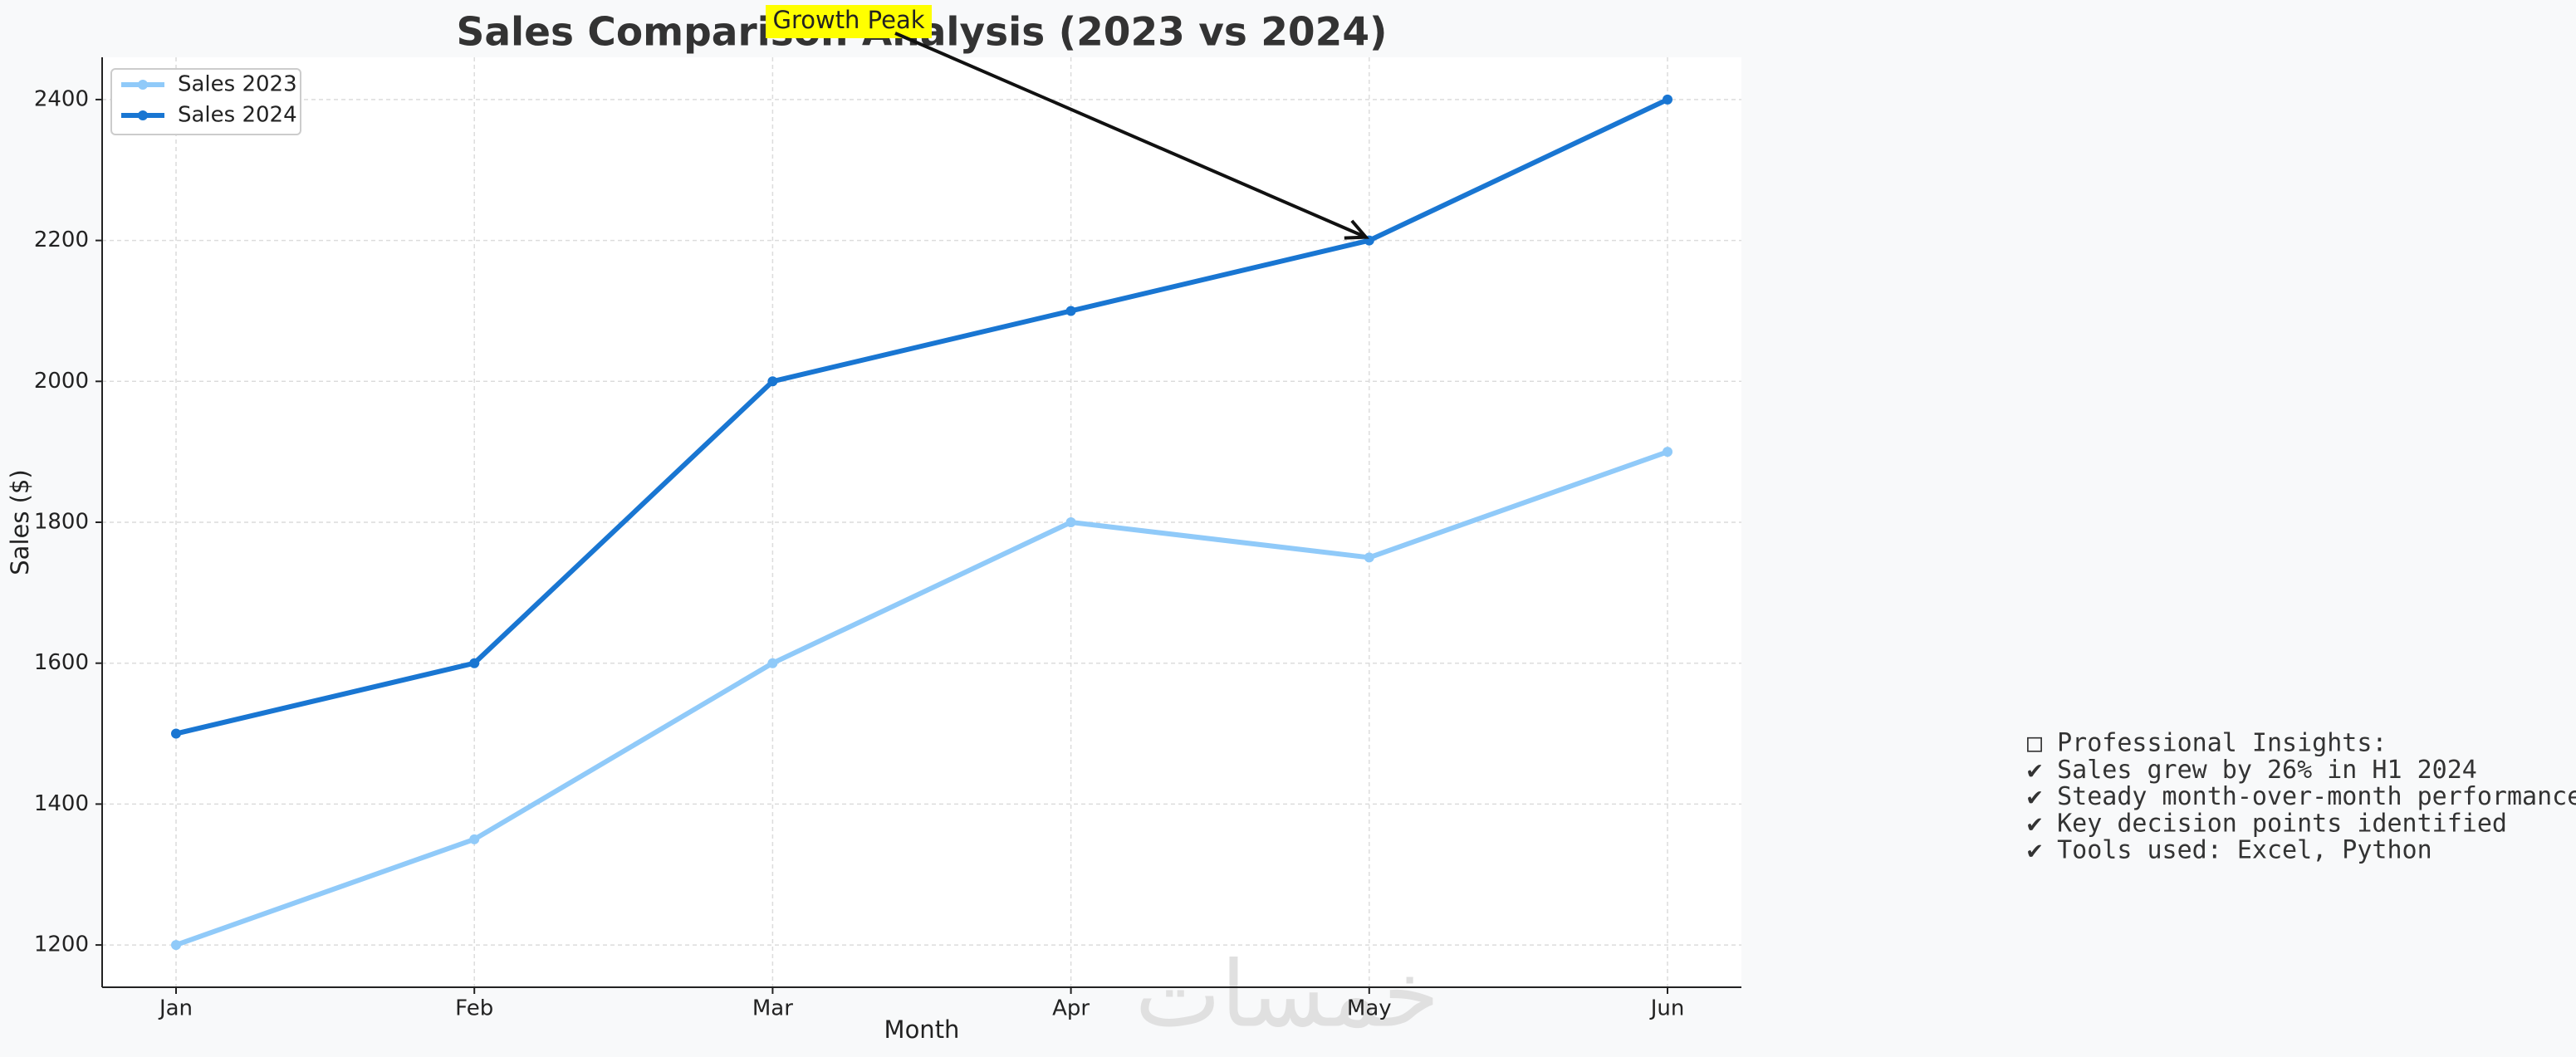 This screenshot has height=1057, width=2576. Describe the element at coordinates (62, 662) in the screenshot. I see `y-tick-label: 1600` at that location.